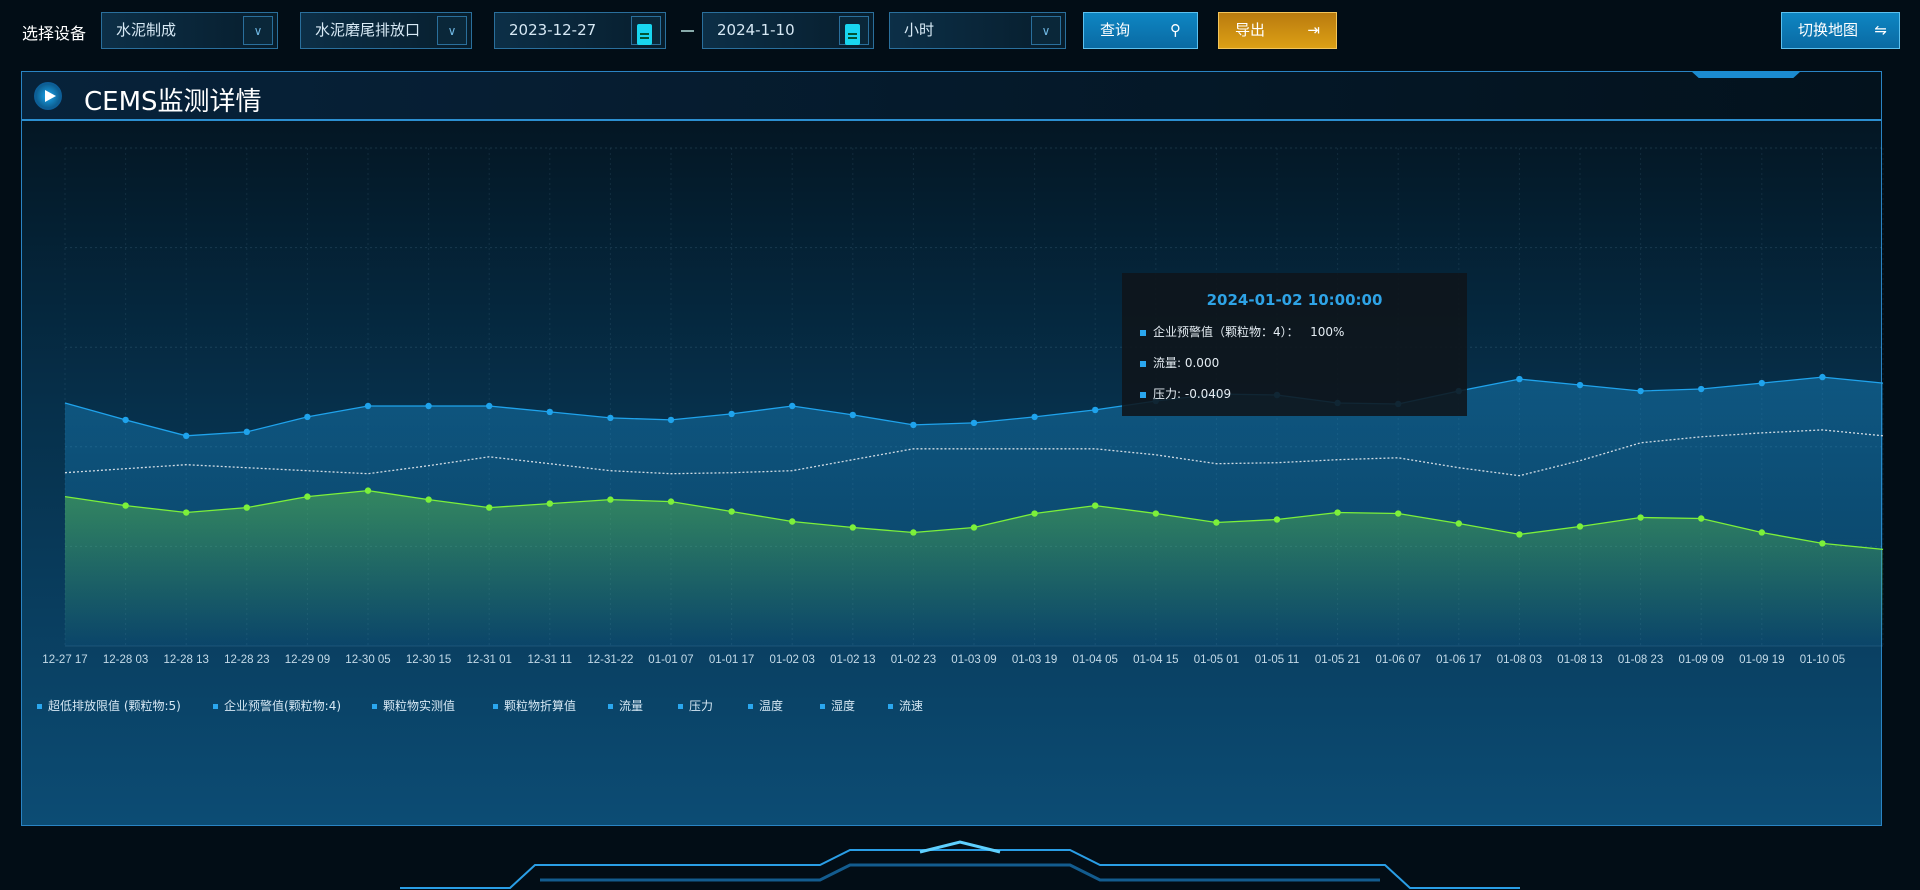 This screenshot has height=890, width=1920. Describe the element at coordinates (550, 660) in the screenshot. I see `x-tick-label: 12-31 11` at that location.